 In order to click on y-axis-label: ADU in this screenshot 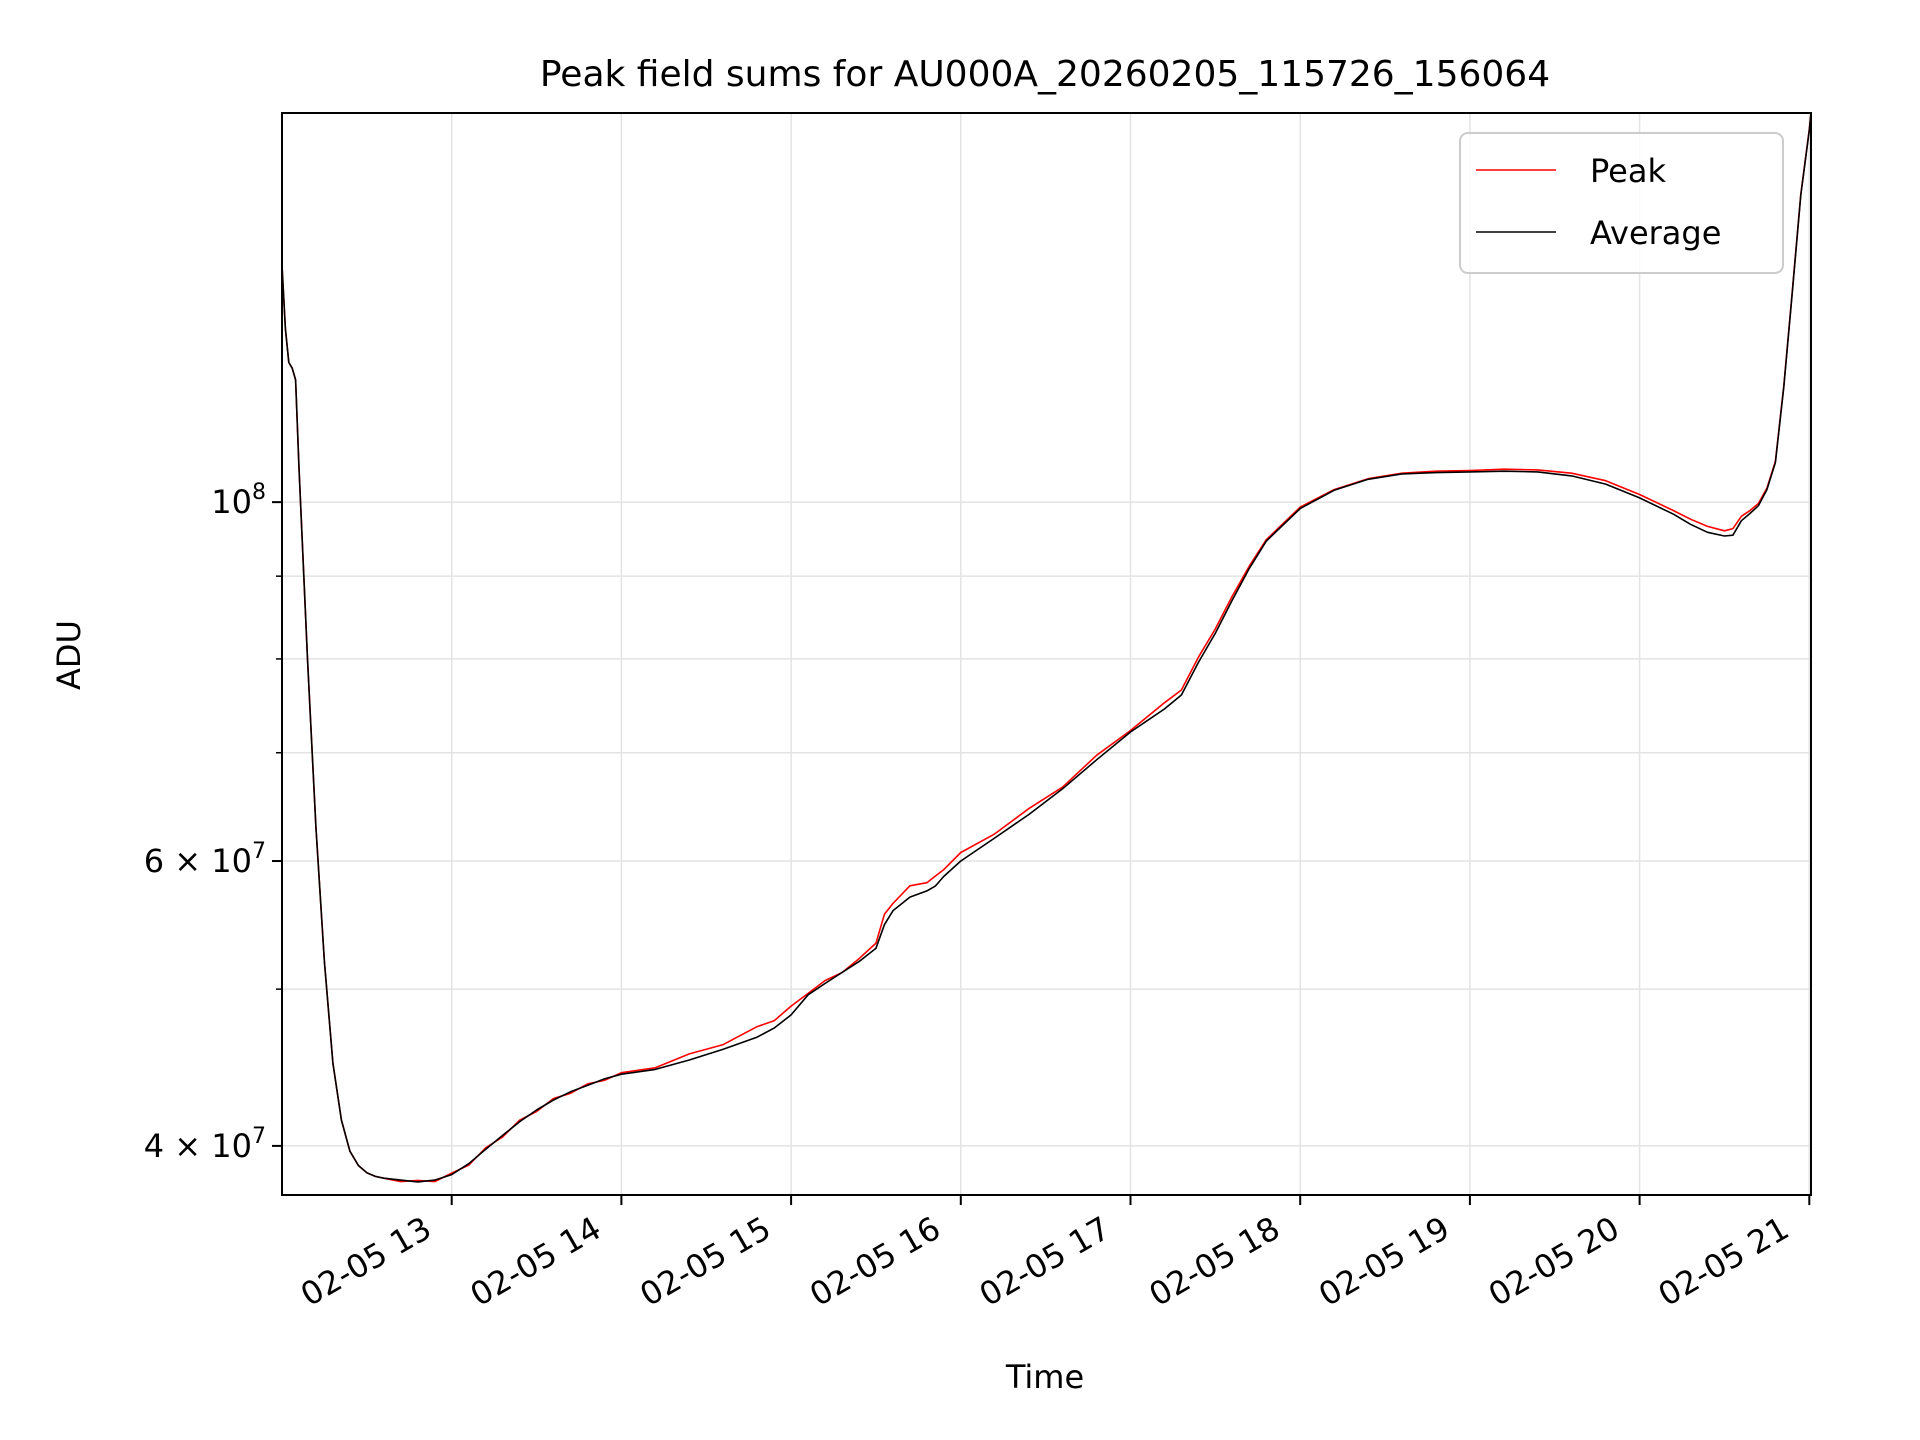, I will do `click(69, 655)`.